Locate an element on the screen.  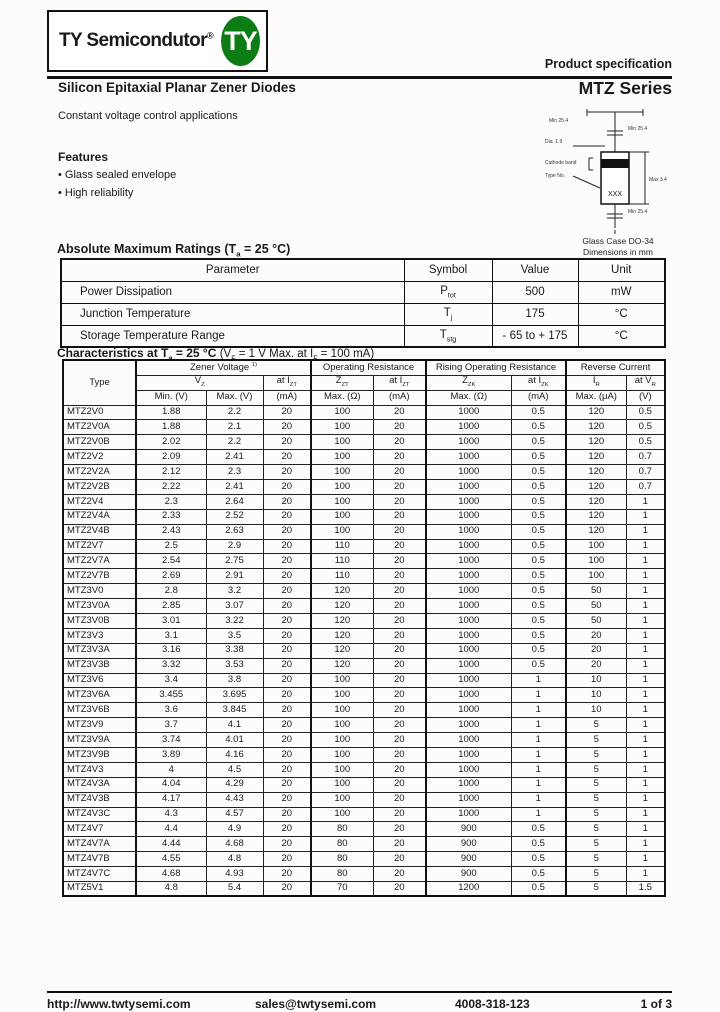
table-row: MTZ2V0B 2.02 2.2 20 100 20 1000 0.5 120 0.5 is located at coordinates (364, 442).